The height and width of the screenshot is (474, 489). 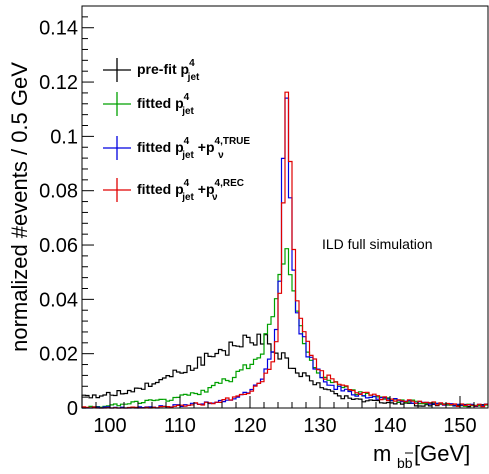 I want to click on legend-entry-4: fitted p4 jet +p4,REC ν, so click(x=190, y=190).